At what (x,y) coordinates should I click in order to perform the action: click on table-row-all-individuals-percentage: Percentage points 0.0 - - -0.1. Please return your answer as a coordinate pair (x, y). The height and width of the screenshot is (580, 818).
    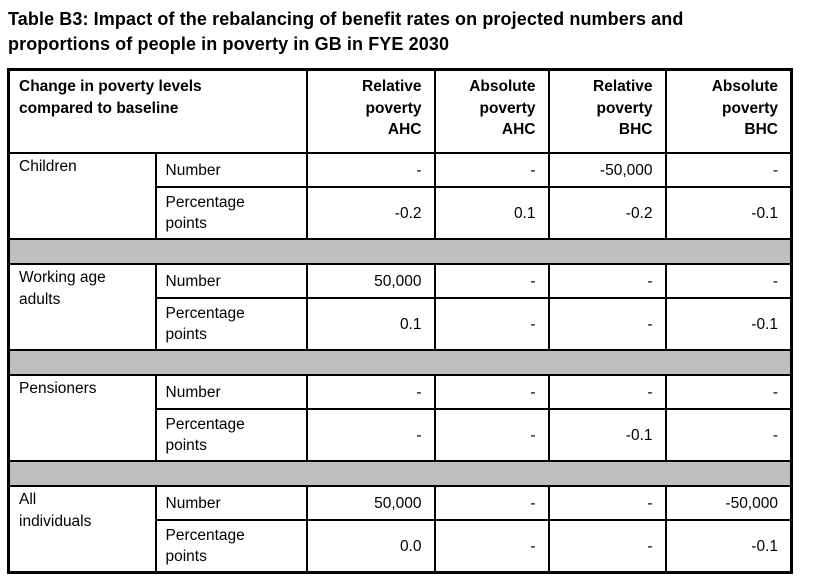
    Looking at the image, I should click on (401, 546).